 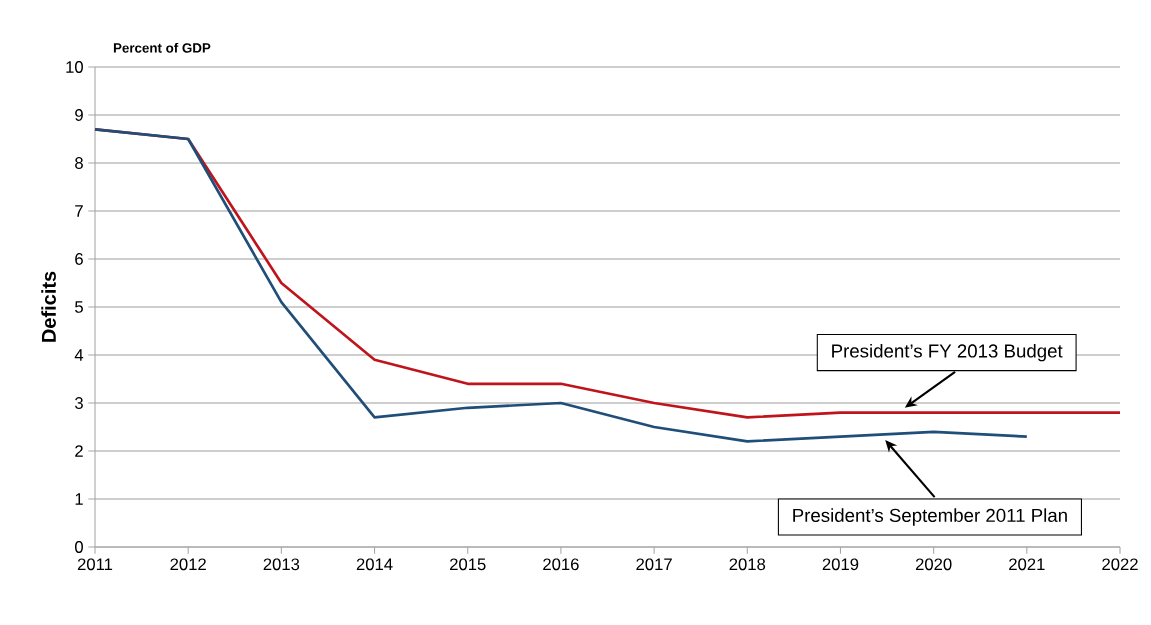 What do you see at coordinates (747, 564) in the screenshot?
I see `x-tick-label: 2018` at bounding box center [747, 564].